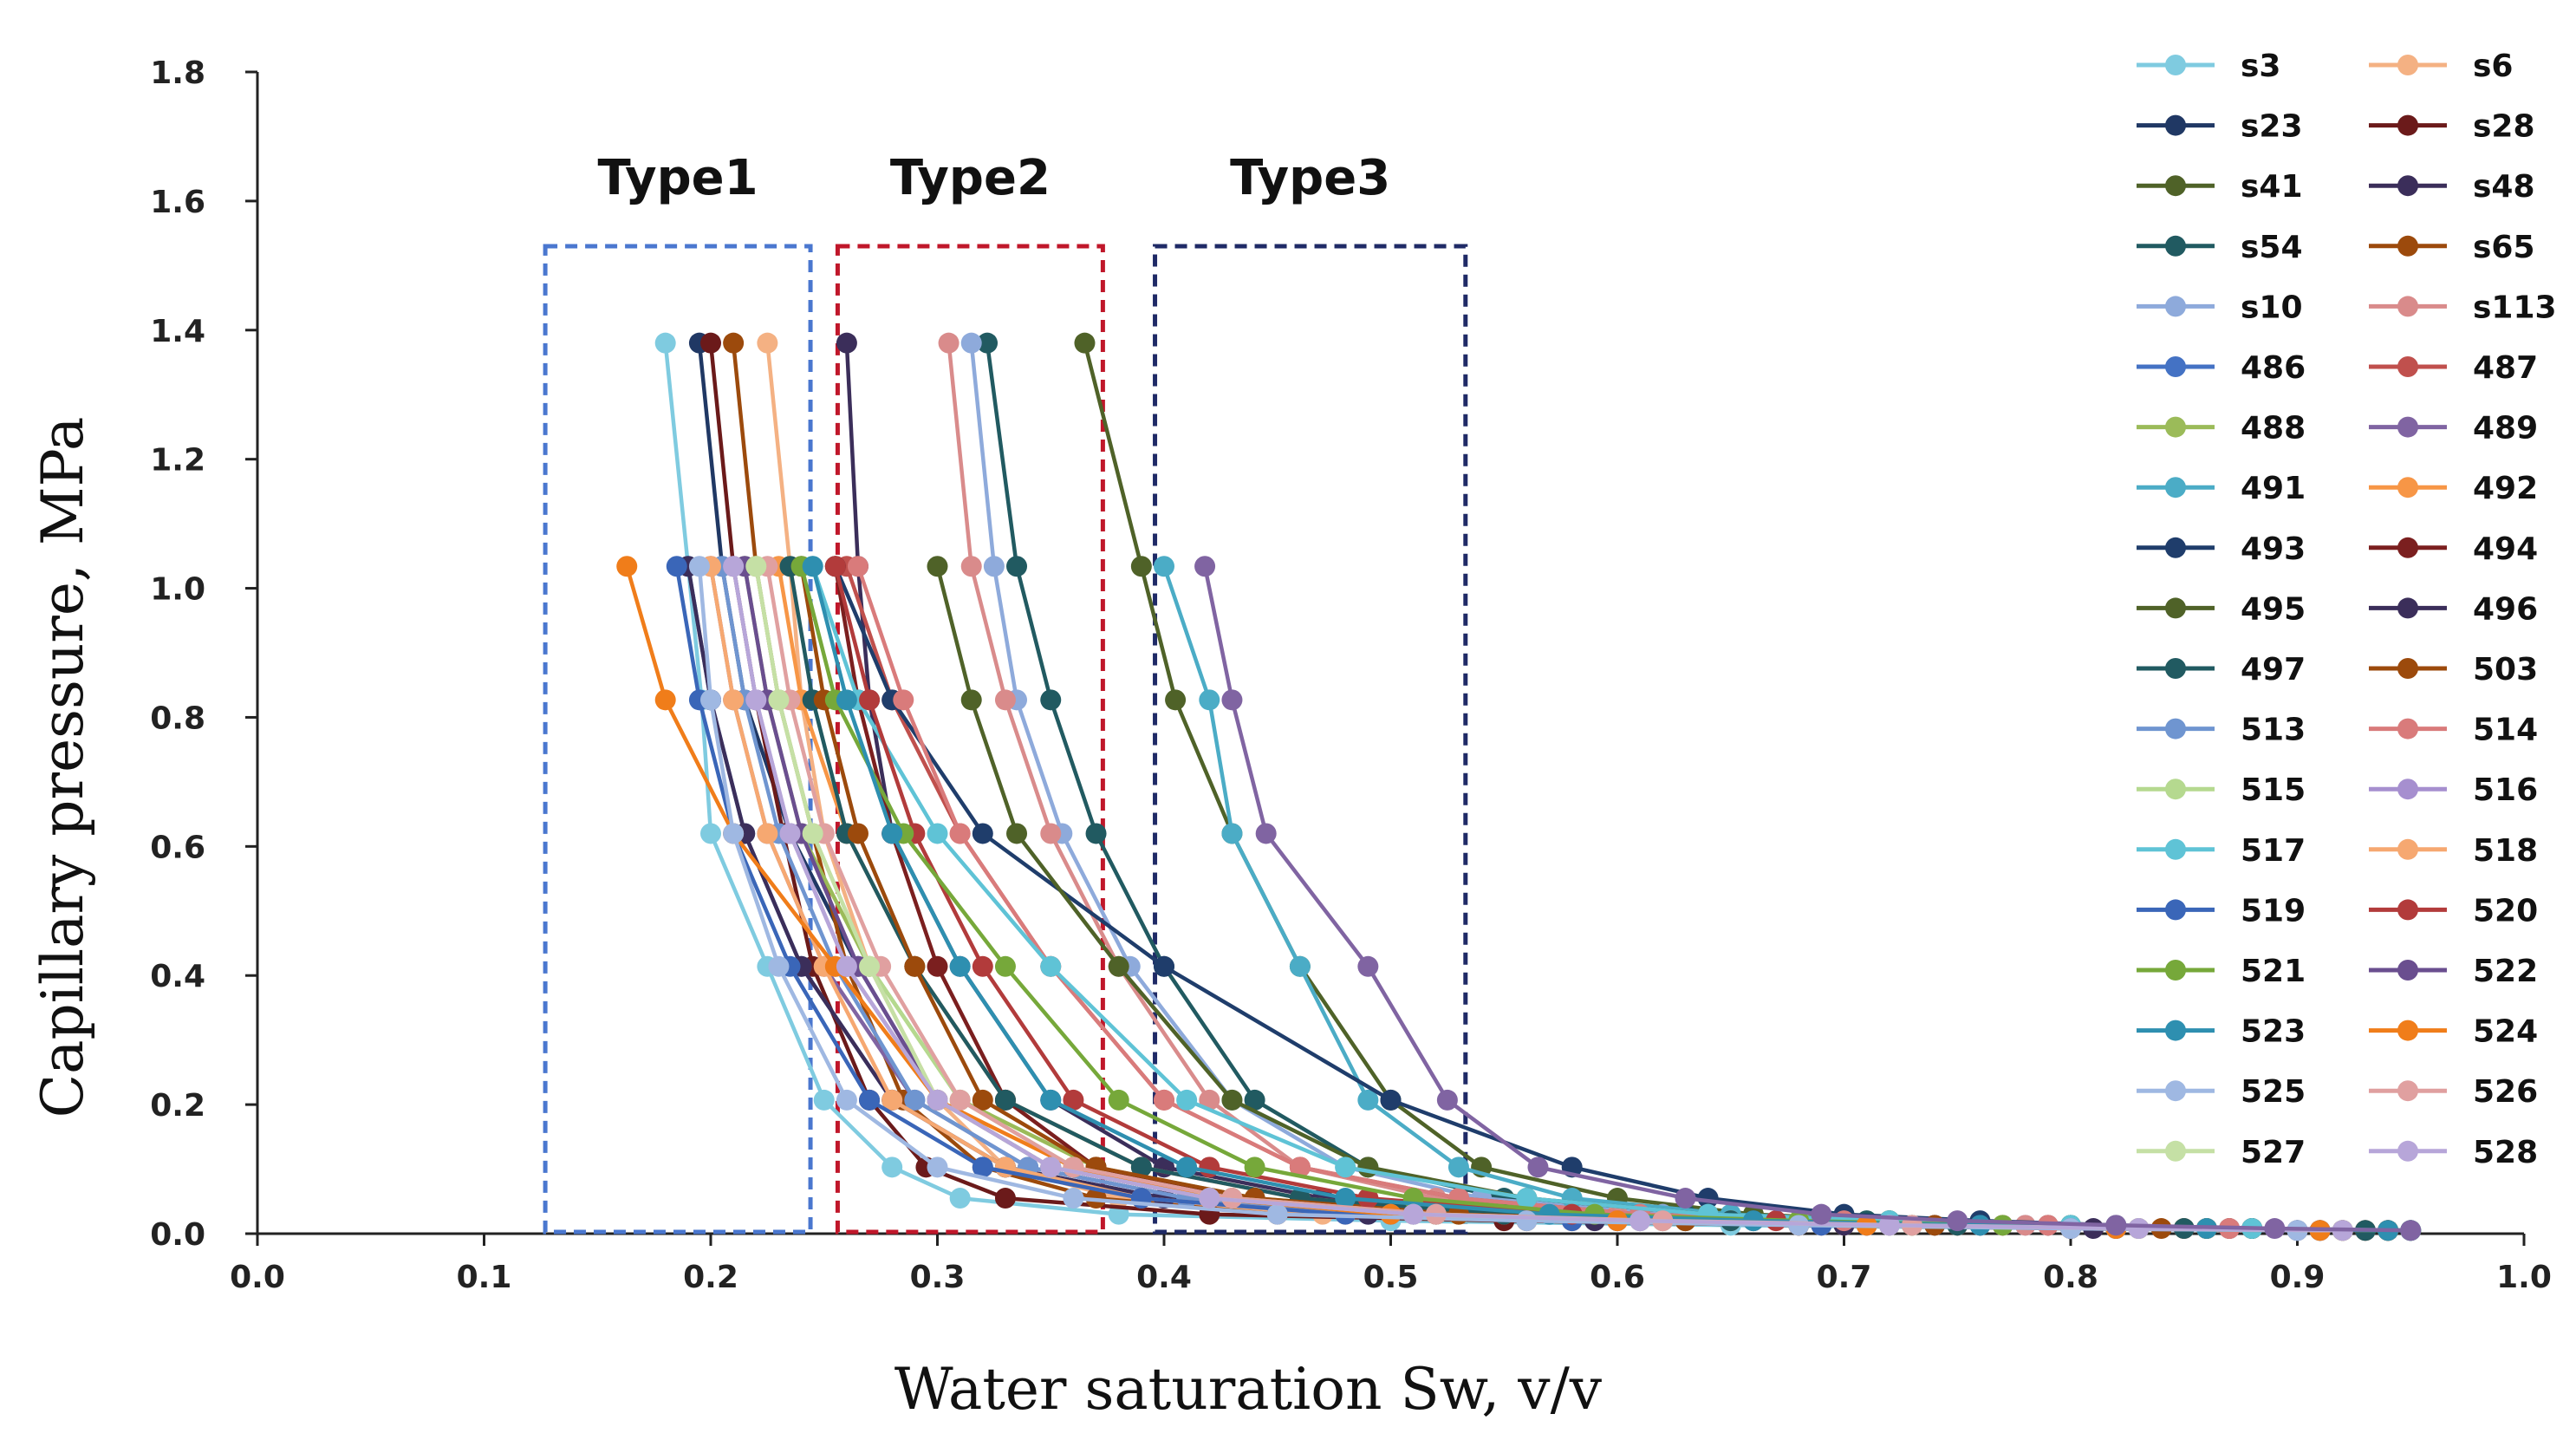 The height and width of the screenshot is (1440, 2576). I want to click on x-tick-label: 0.2, so click(710, 1277).